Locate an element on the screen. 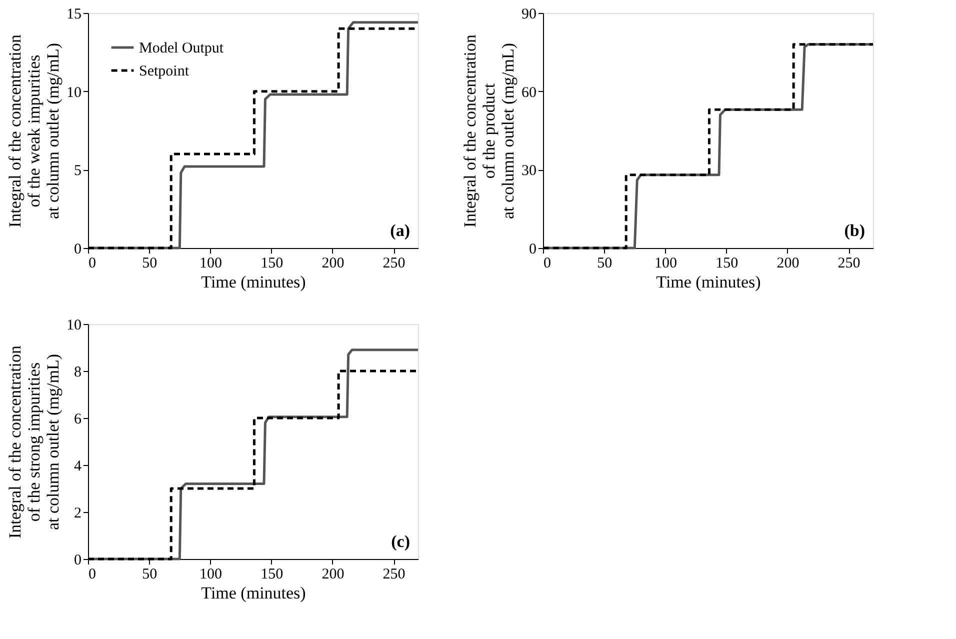  annotation: (c) is located at coordinates (400, 541).